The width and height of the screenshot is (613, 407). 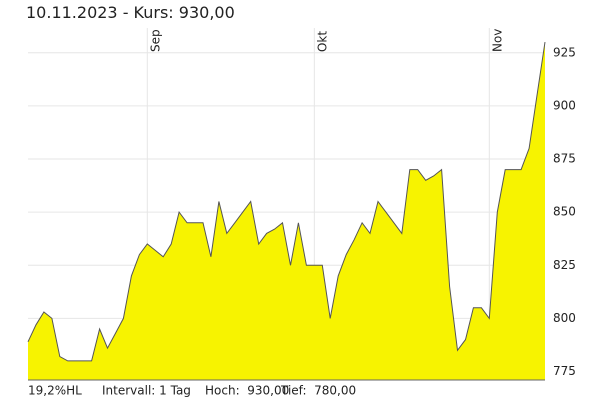 I want to click on x-tick-label: Nov, so click(x=497, y=40).